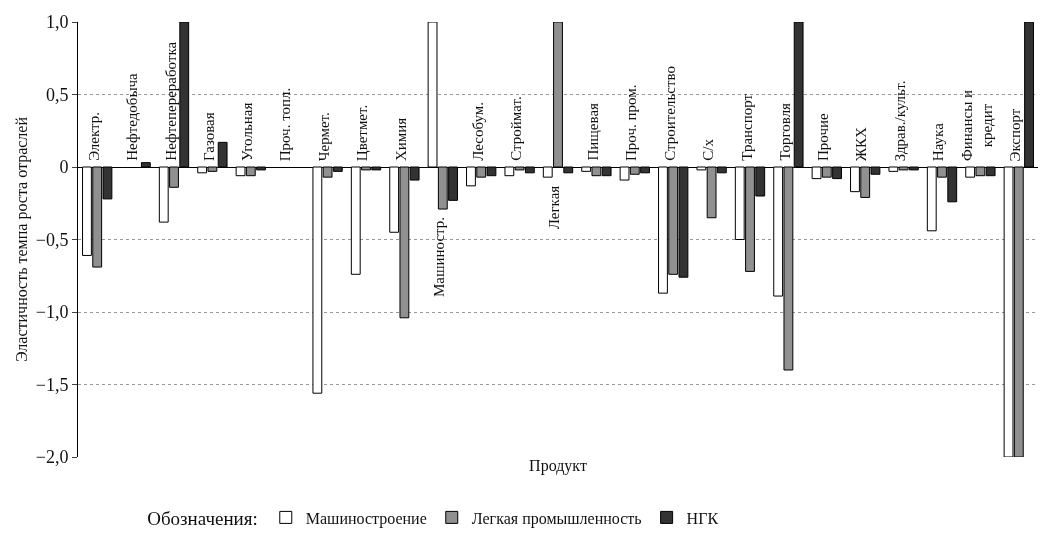 This screenshot has width=1050, height=548. Describe the element at coordinates (938, 142) in the screenshot. I see `x-tick-label: Наука` at that location.